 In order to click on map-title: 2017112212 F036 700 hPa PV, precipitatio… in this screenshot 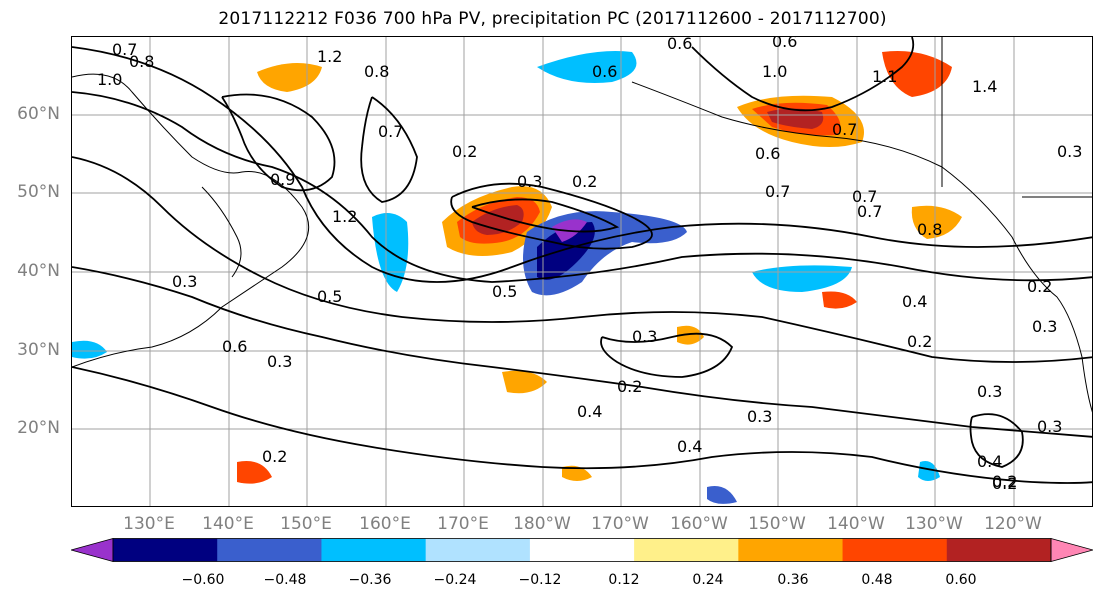, I will do `click(552, 19)`.